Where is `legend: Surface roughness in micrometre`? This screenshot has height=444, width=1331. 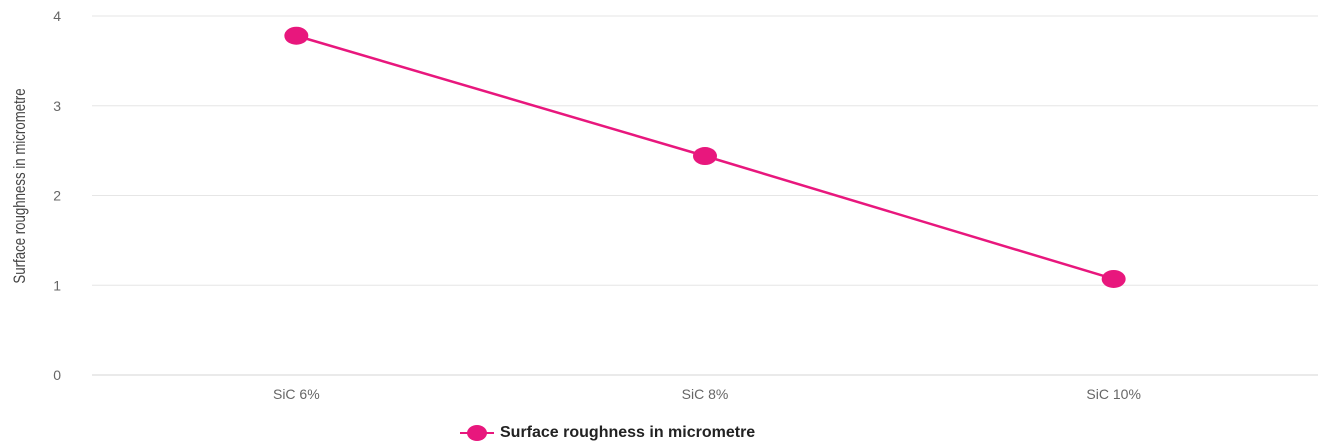
legend: Surface roughness in micrometre is located at coordinates (607, 433).